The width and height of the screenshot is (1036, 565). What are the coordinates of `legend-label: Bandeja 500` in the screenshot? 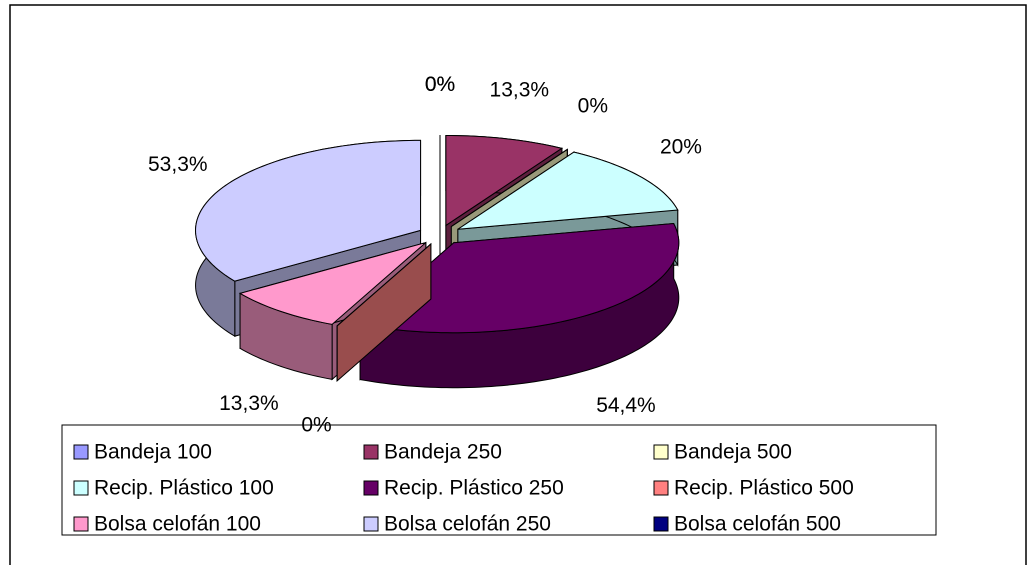 It's located at (733, 452).